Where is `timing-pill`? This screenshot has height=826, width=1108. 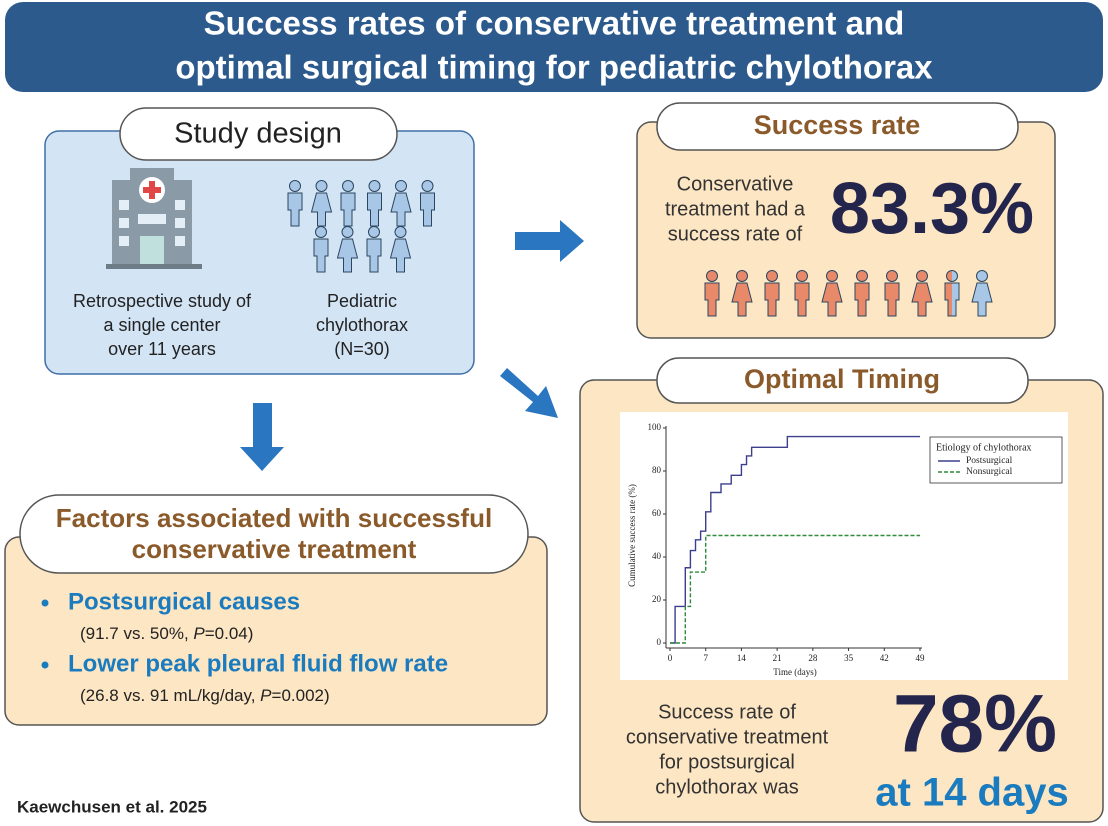 timing-pill is located at coordinates (842, 380).